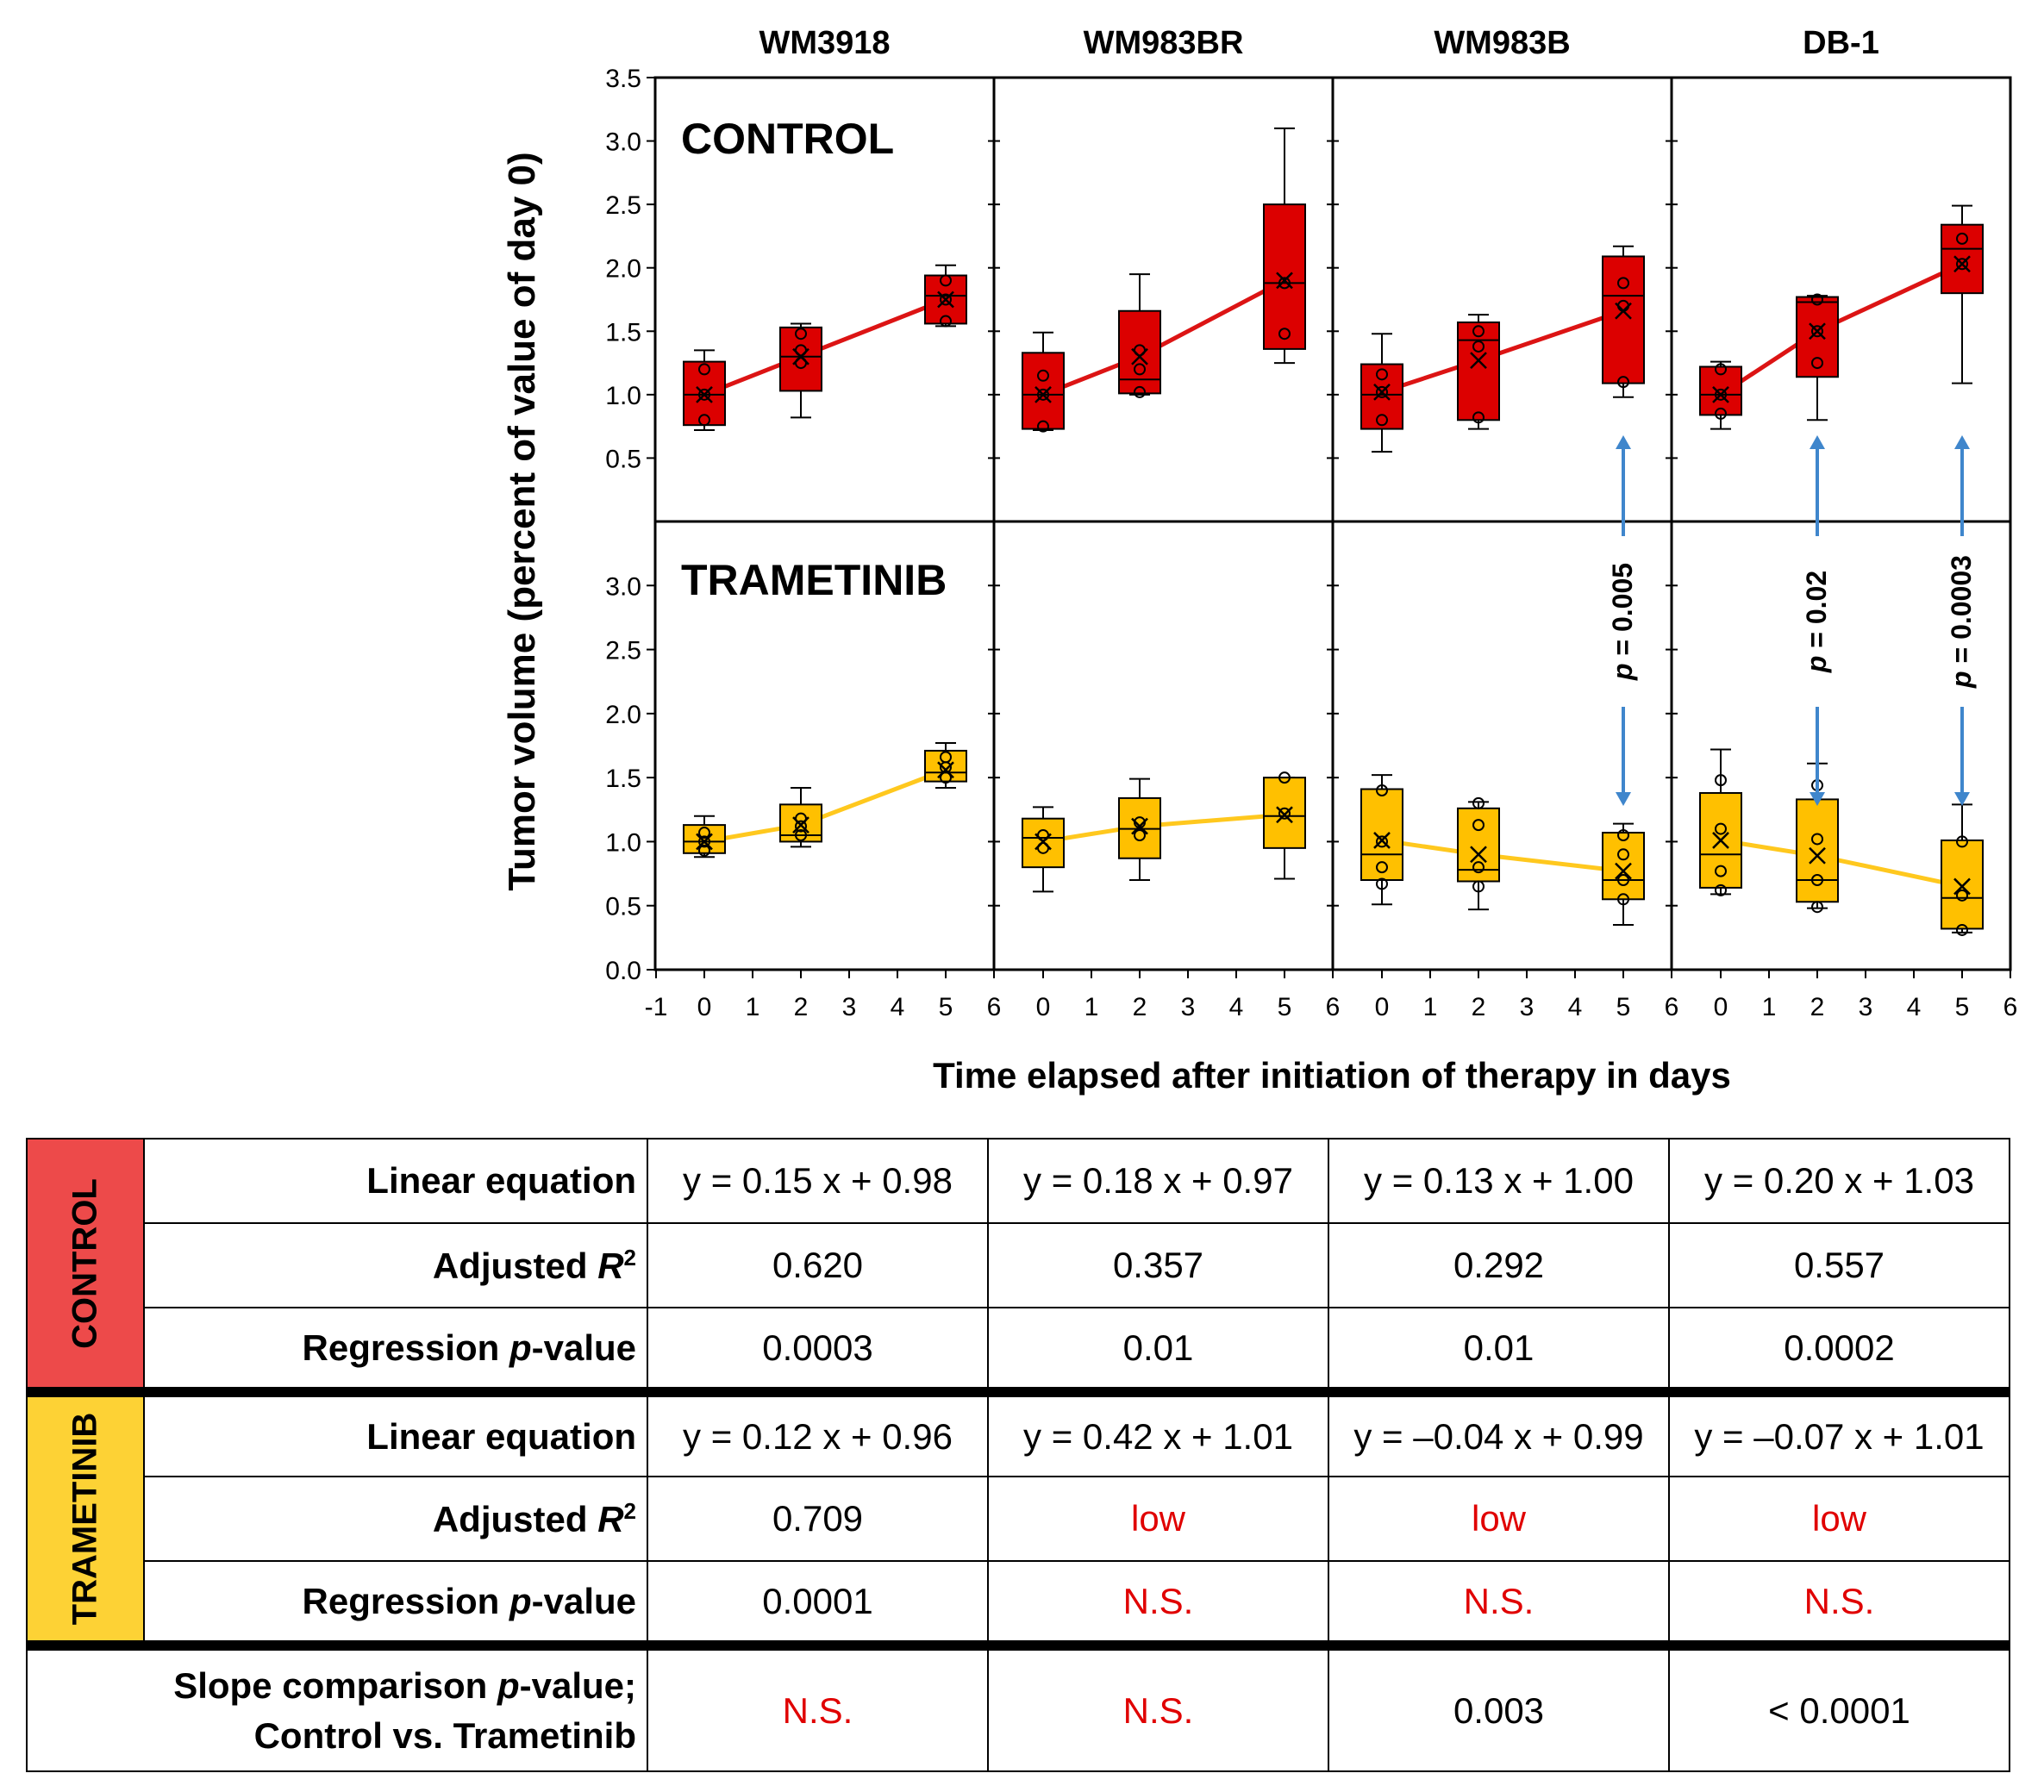 The height and width of the screenshot is (1792, 2044). I want to click on y-tick-label: 3.0, so click(623, 586).